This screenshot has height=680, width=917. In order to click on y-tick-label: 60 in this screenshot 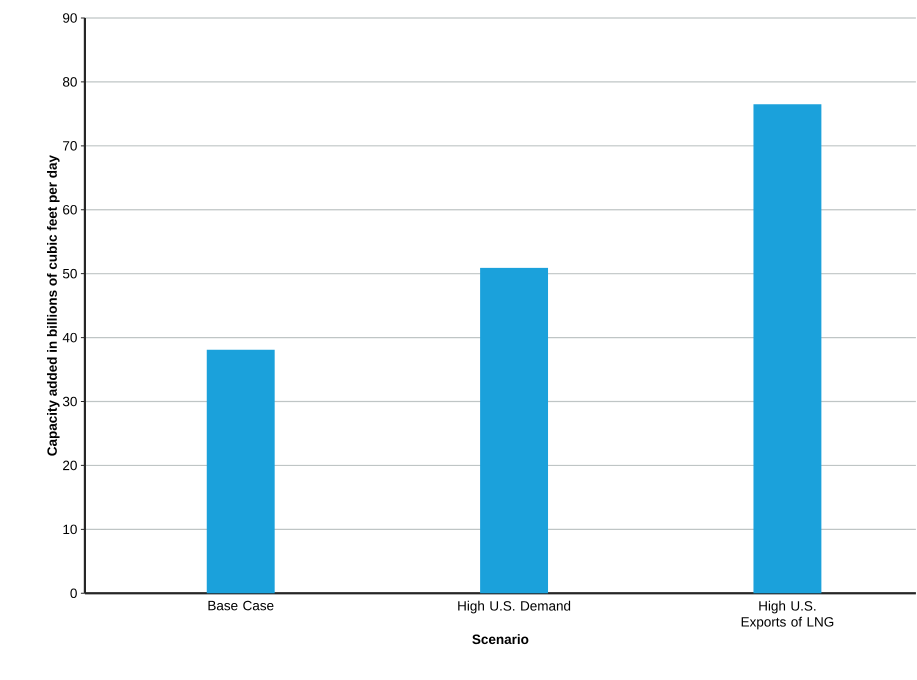, I will do `click(70, 209)`.